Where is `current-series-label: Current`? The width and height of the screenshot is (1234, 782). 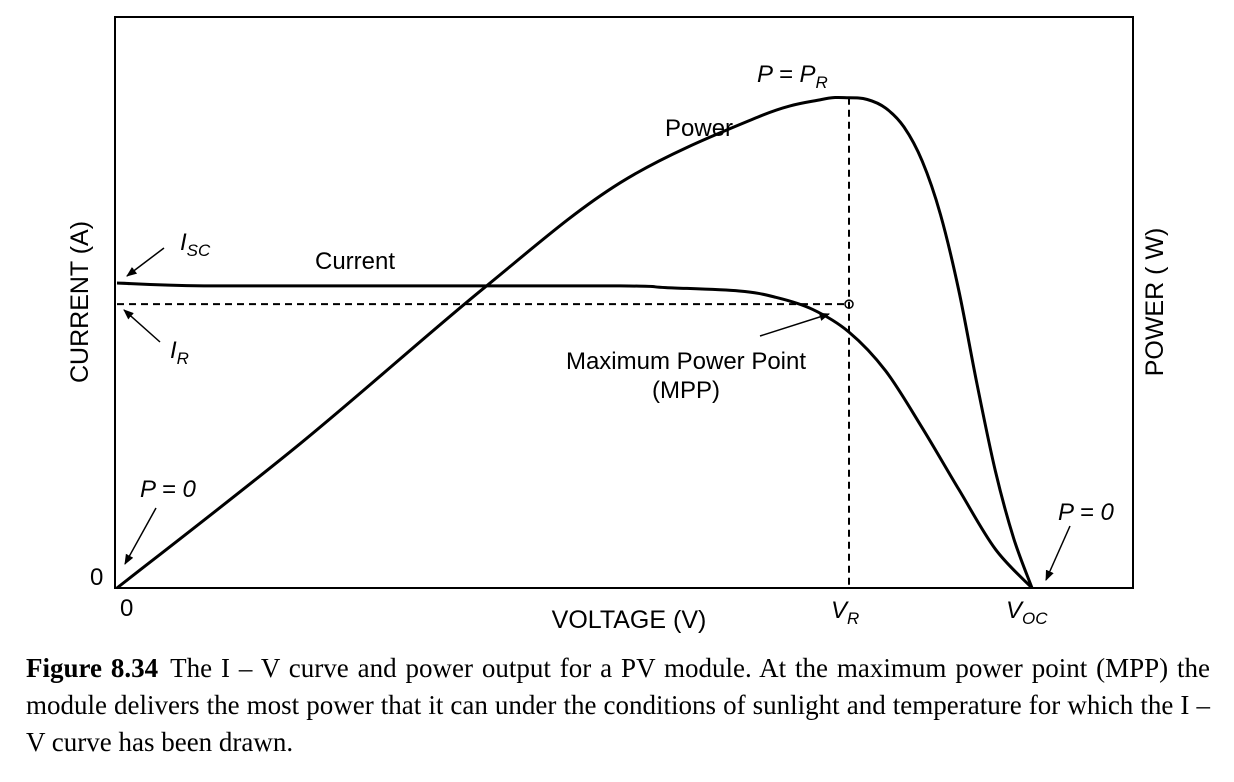 current-series-label: Current is located at coordinates (355, 261).